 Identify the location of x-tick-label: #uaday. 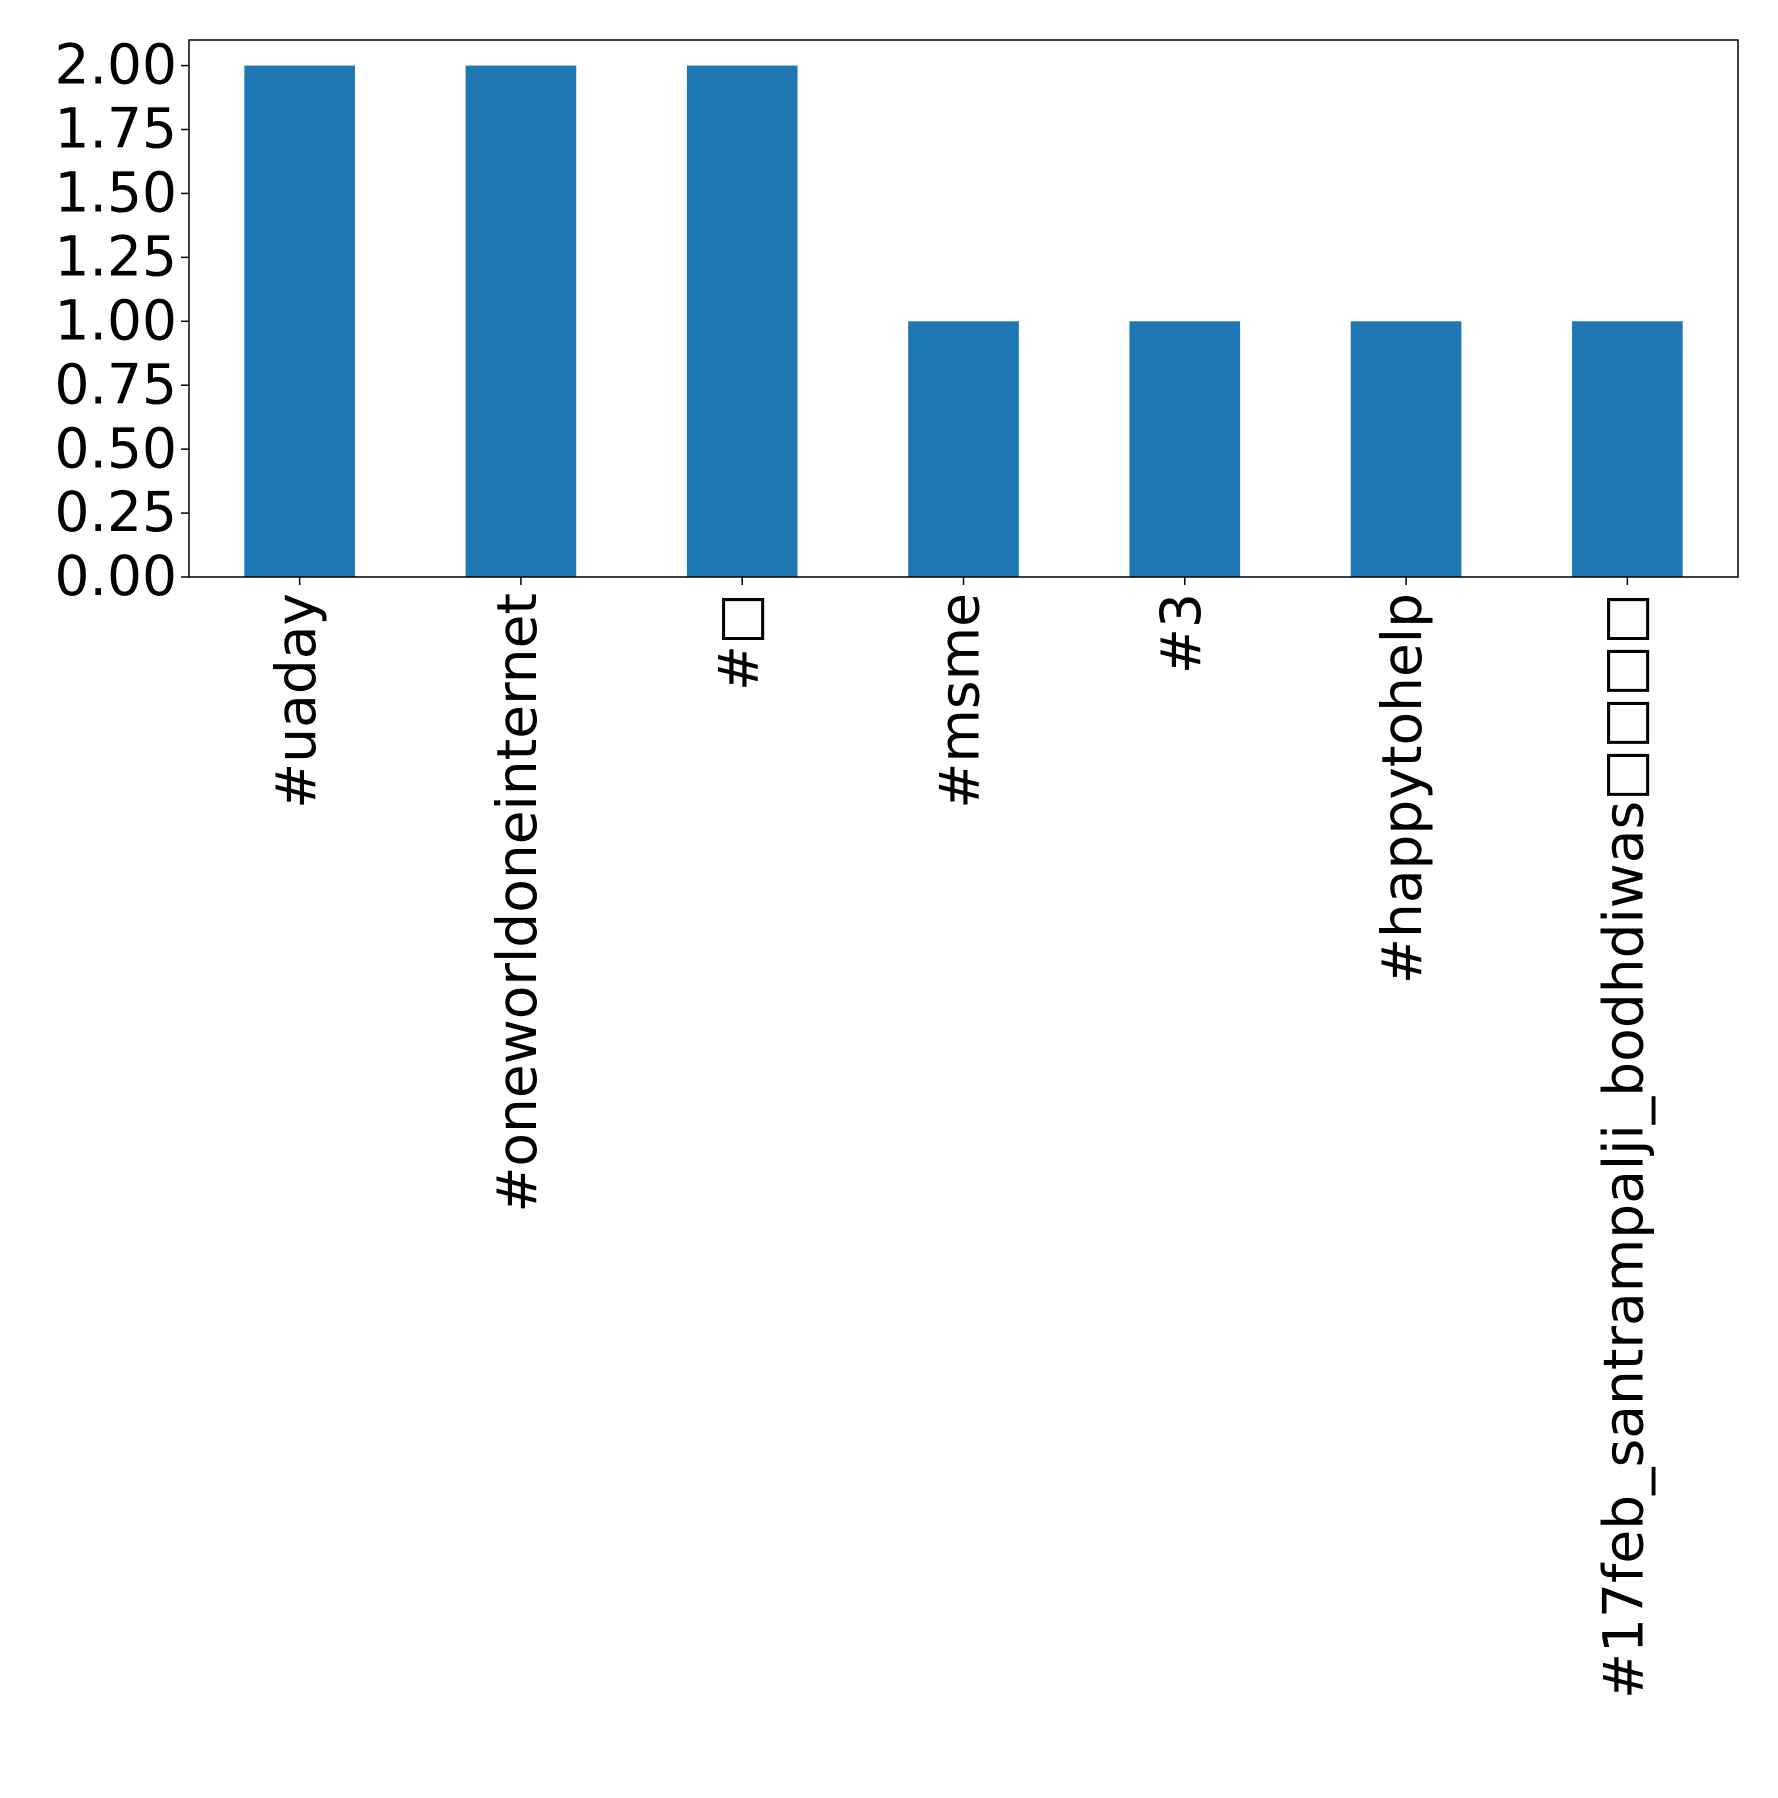
(296, 701).